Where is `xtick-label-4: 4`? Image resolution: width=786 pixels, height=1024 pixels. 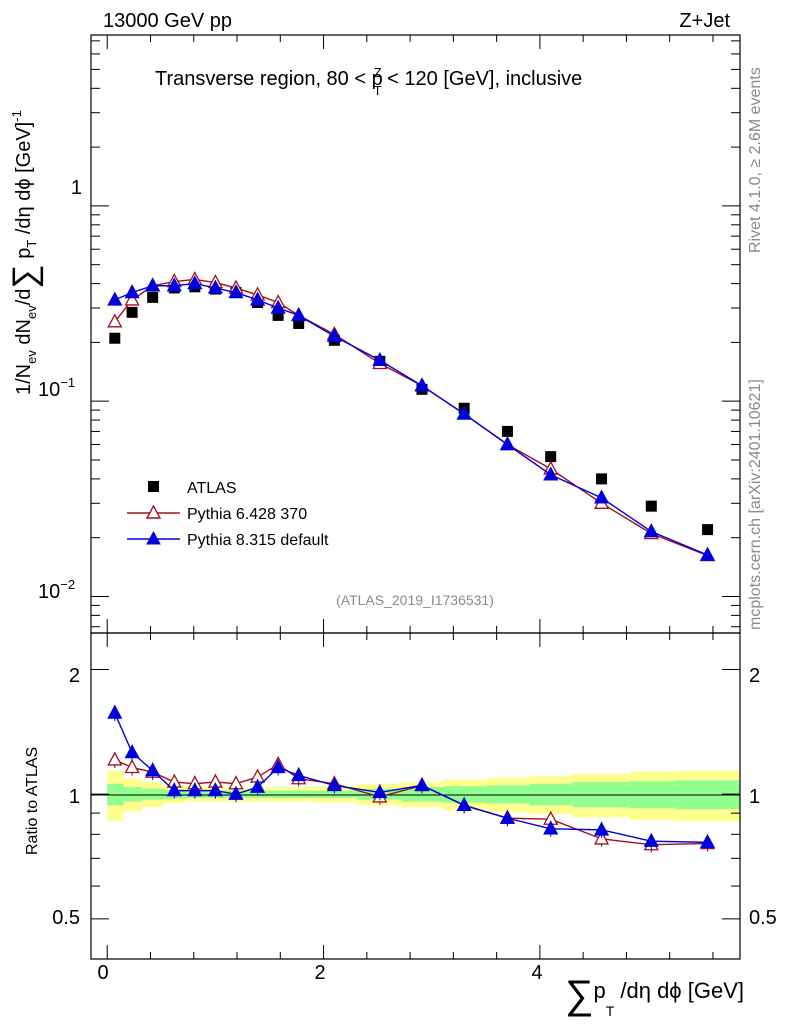 xtick-label-4: 4 is located at coordinates (536, 973).